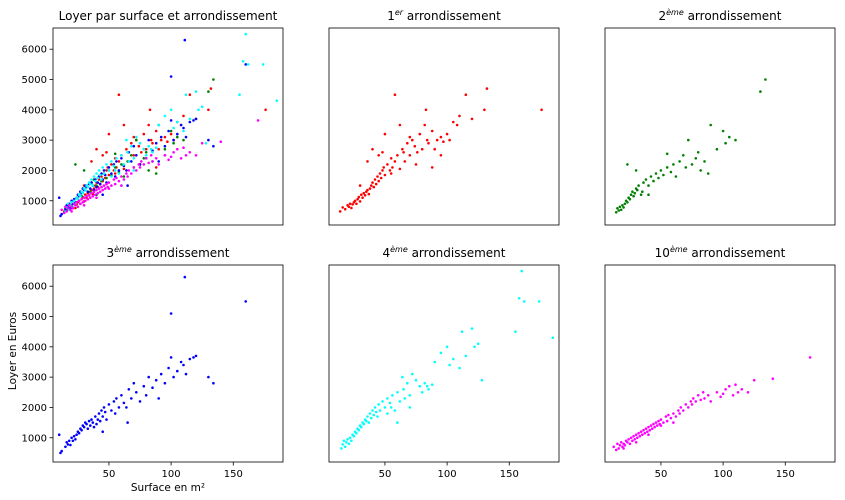 The width and height of the screenshot is (845, 500). Describe the element at coordinates (168, 126) in the screenshot. I see `plot-frame` at that location.